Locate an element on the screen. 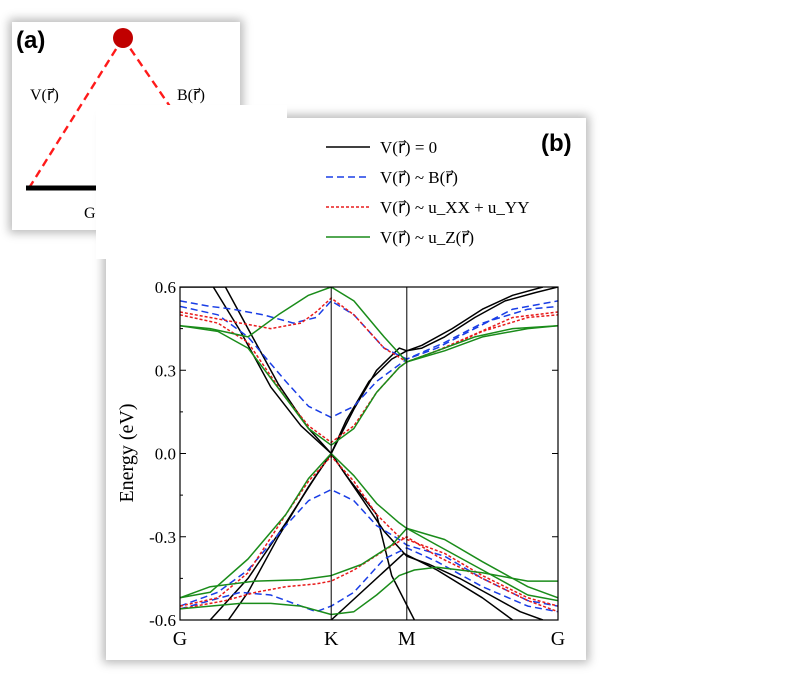 This screenshot has width=796, height=685. legend-label: V(r⃗) ~ u_Z(r⃗) is located at coordinates (427, 237).